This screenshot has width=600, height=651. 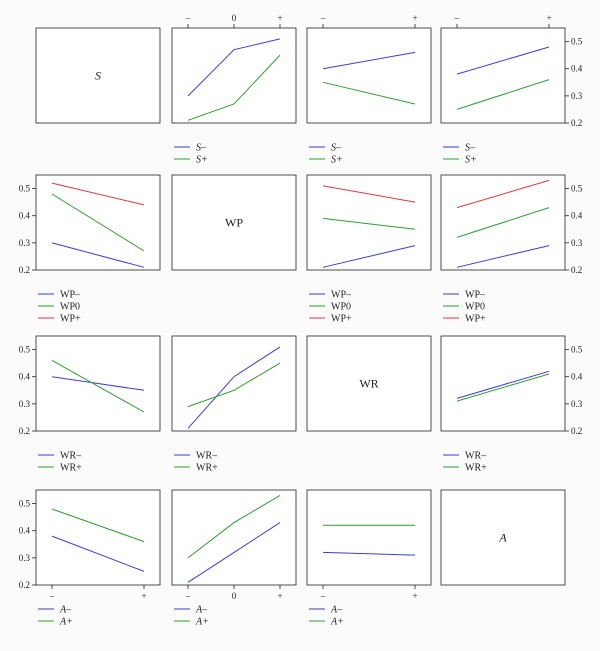 I want to click on panel-label: WP, so click(x=234, y=223).